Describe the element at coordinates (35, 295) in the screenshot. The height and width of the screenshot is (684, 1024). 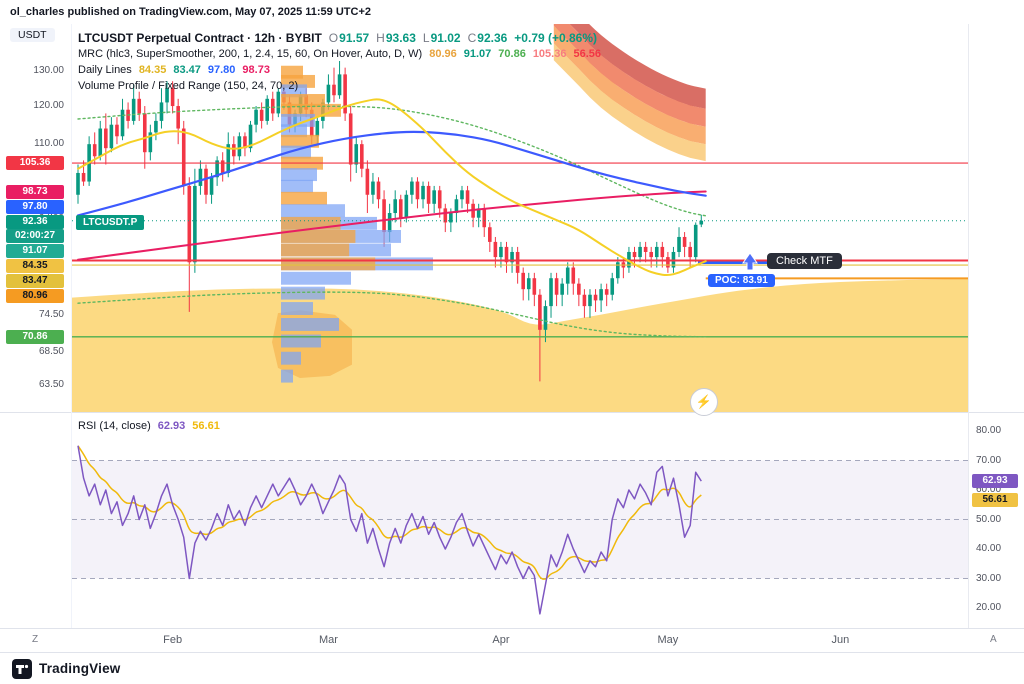
I see `price-axis-badge: 80.96` at that location.